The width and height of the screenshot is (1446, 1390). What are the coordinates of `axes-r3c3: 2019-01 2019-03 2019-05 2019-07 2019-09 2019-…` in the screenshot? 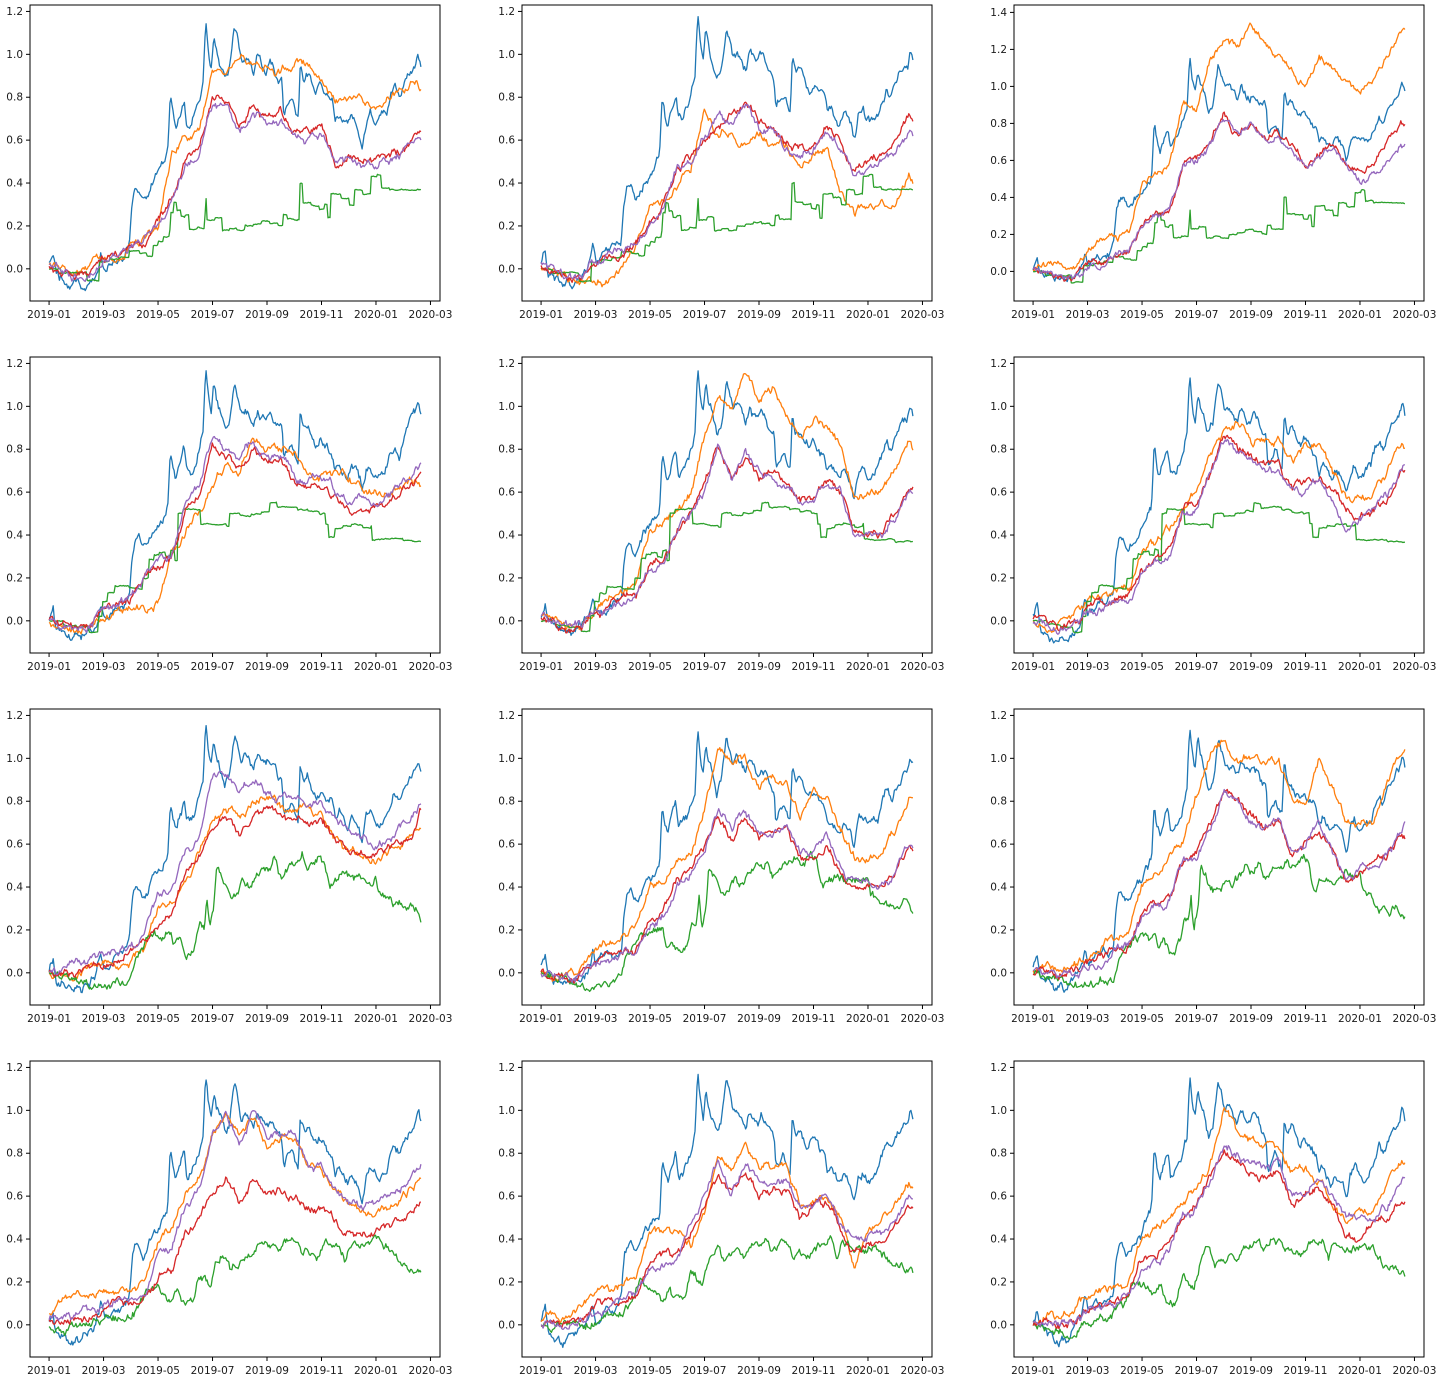 It's located at (1213, 866).